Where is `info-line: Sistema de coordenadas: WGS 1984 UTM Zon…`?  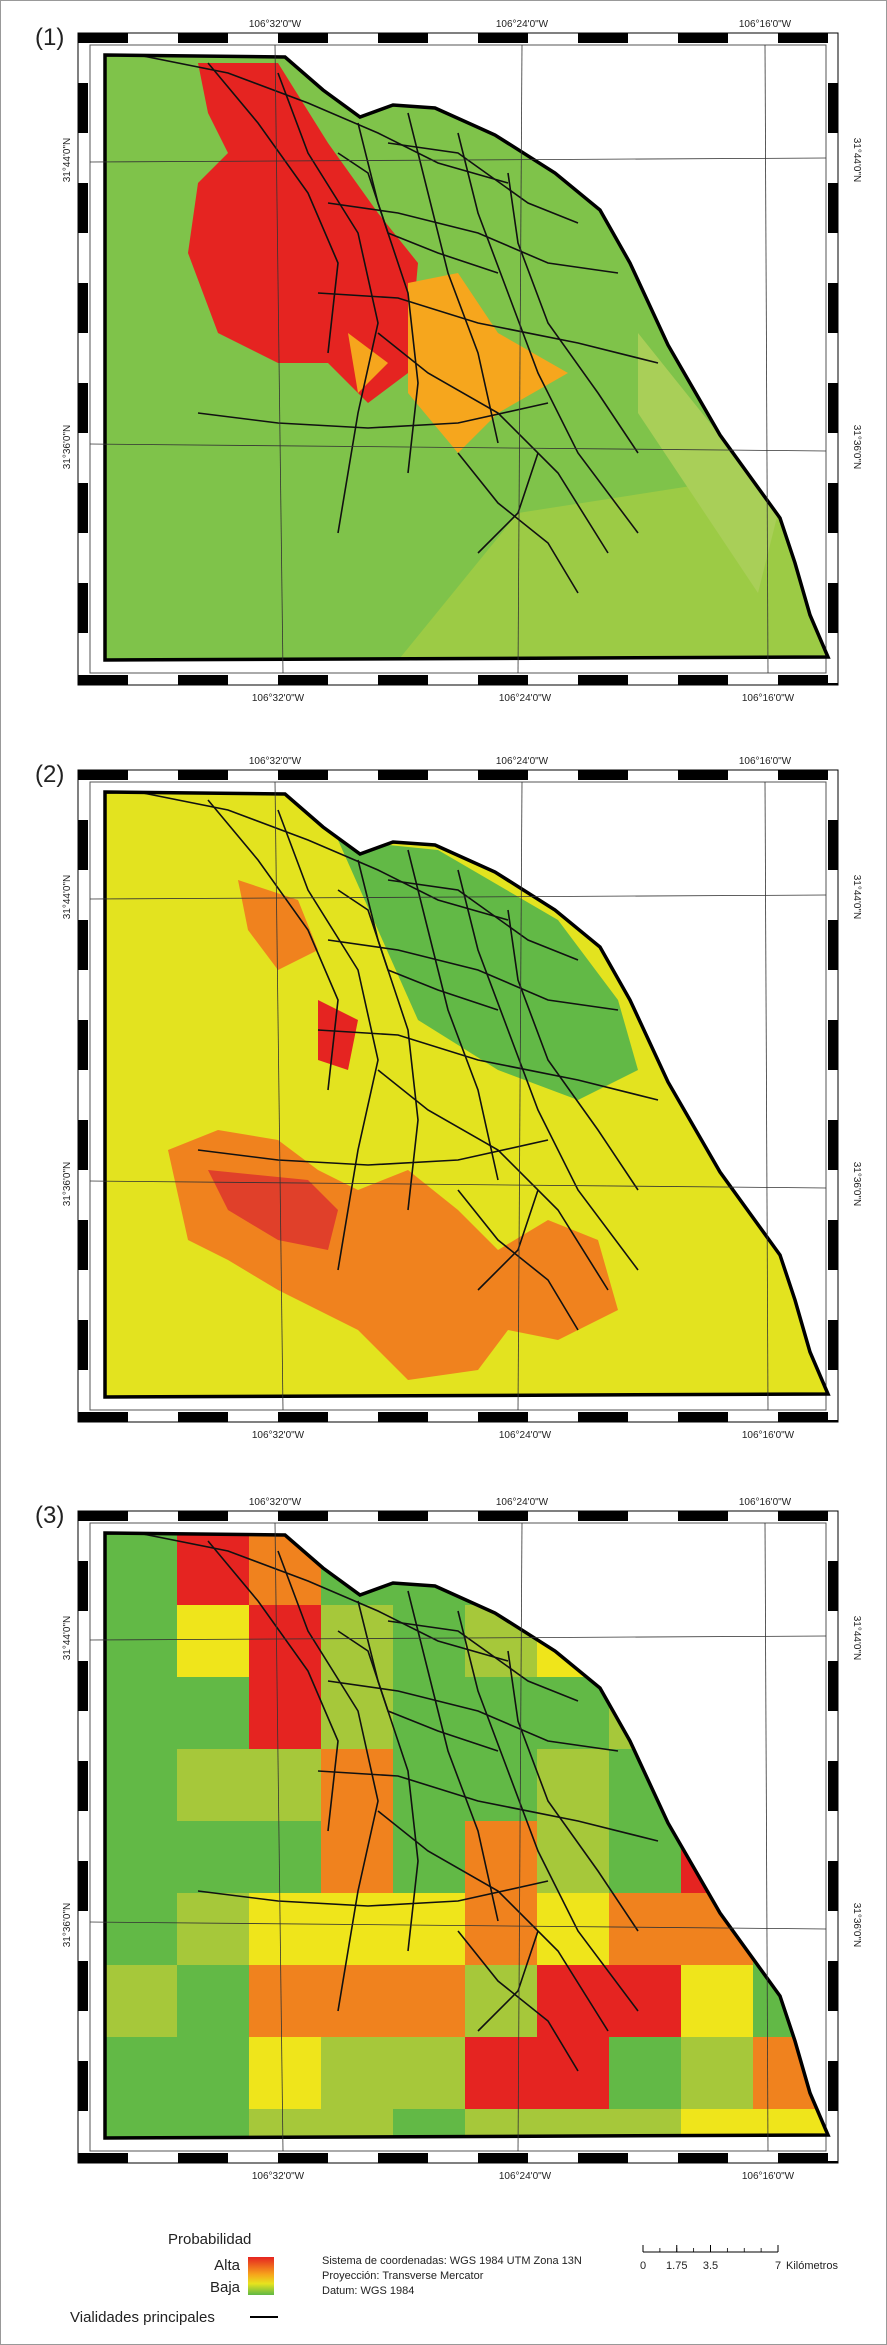 info-line: Sistema de coordenadas: WGS 1984 UTM Zon… is located at coordinates (452, 2261).